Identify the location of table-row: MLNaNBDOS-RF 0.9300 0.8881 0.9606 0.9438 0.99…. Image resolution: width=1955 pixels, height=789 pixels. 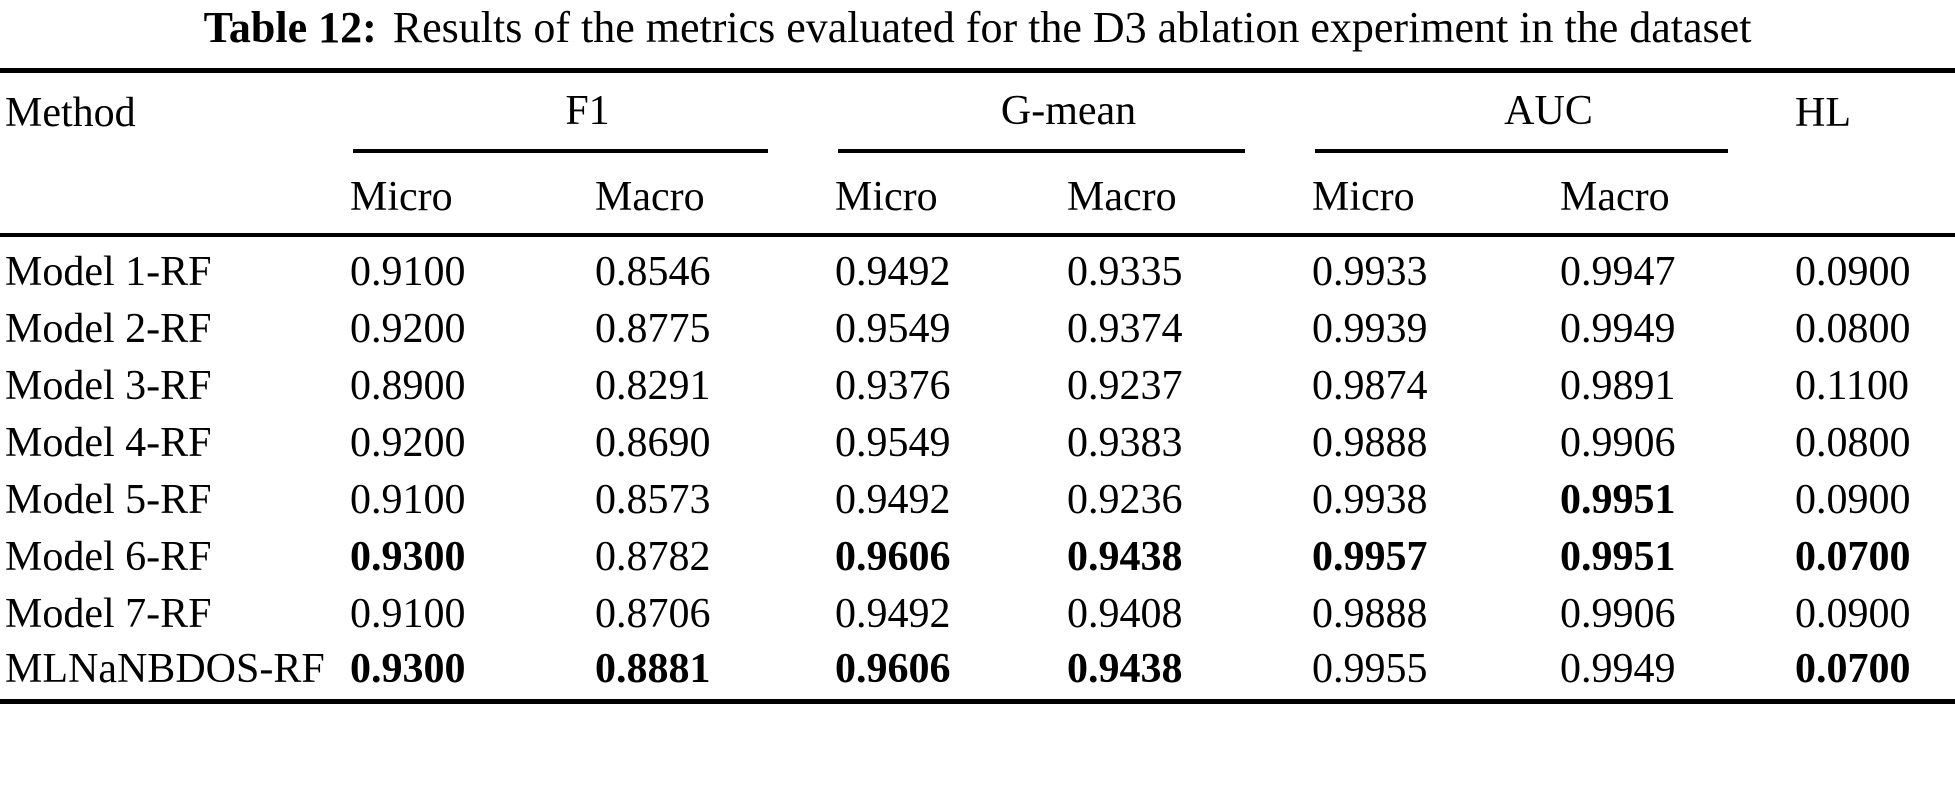
(977, 672).